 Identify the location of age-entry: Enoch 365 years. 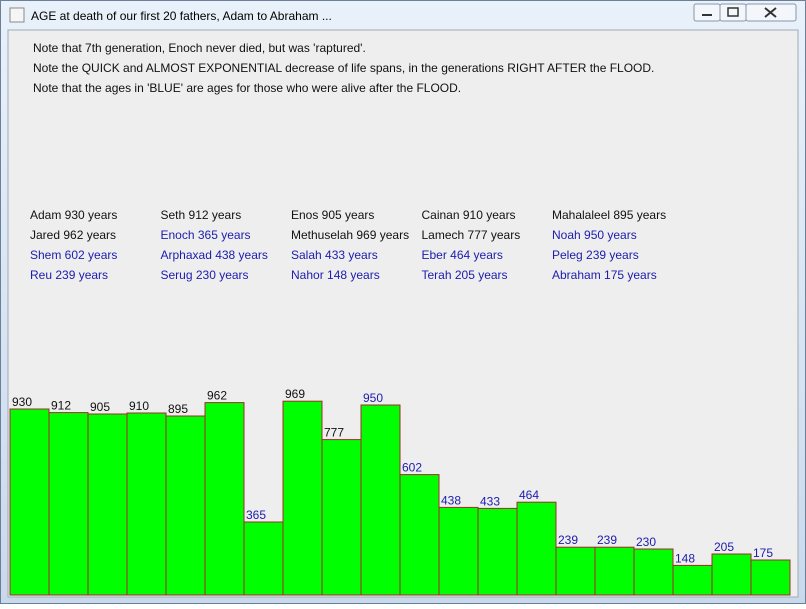
(206, 235).